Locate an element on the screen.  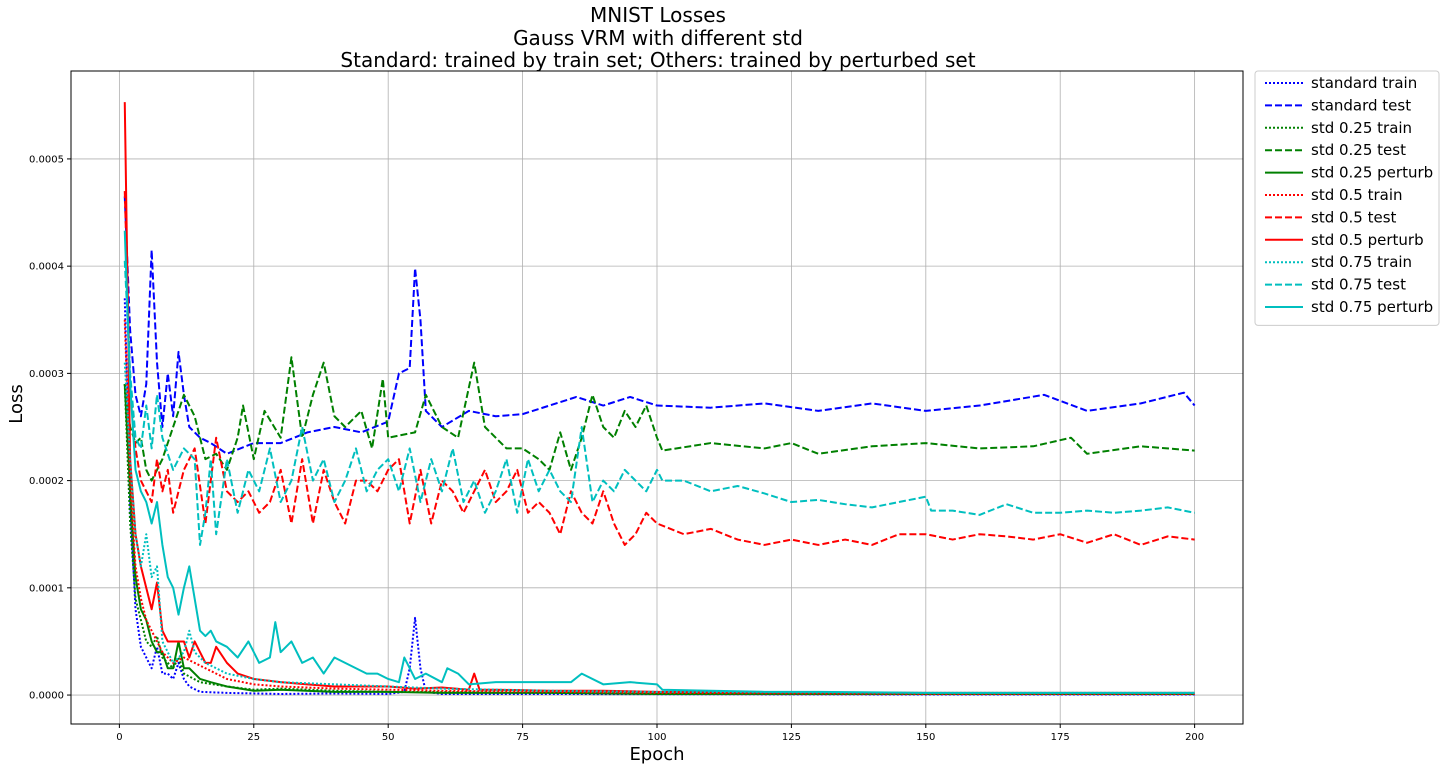
x-tick-label: 25 is located at coordinates (253, 737).